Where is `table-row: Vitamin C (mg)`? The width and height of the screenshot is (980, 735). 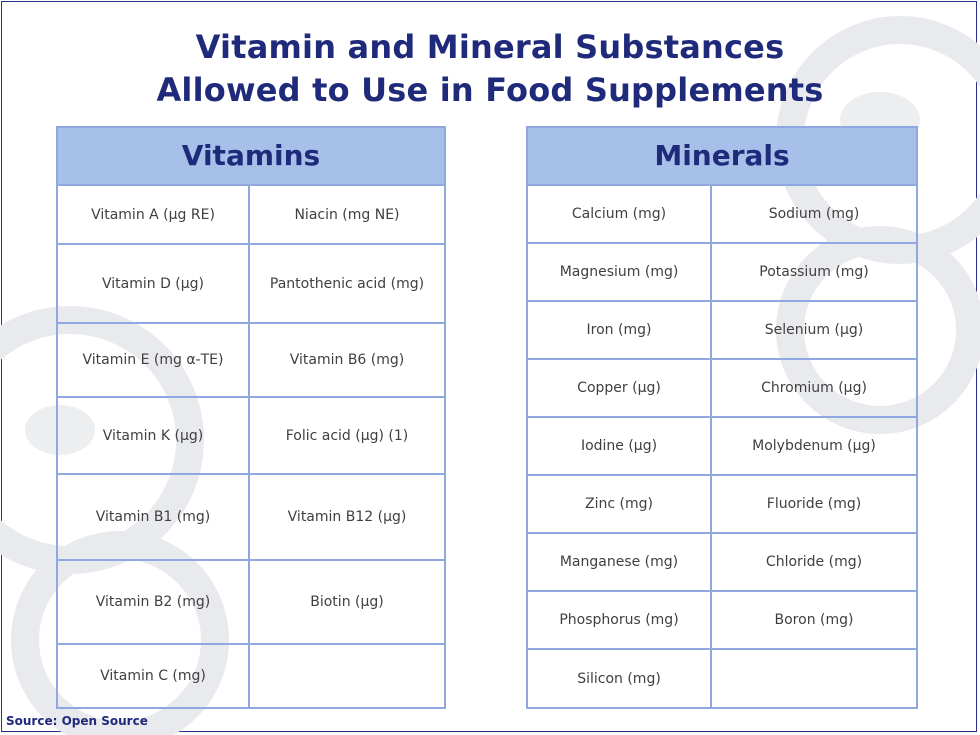 table-row: Vitamin C (mg) is located at coordinates (251, 676).